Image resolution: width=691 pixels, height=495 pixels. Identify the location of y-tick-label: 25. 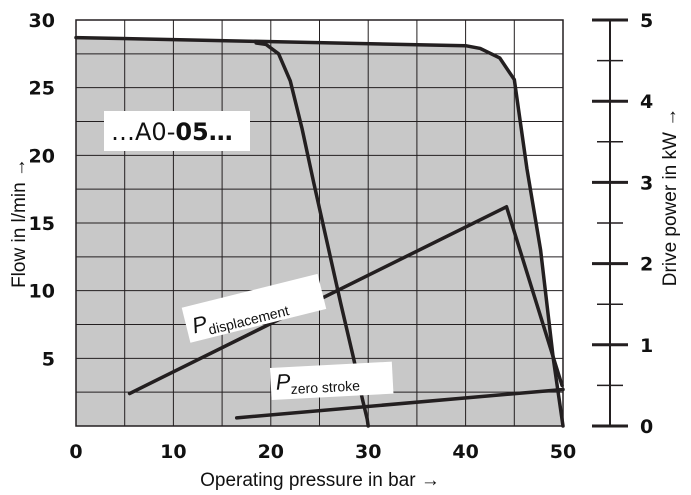
(42, 89).